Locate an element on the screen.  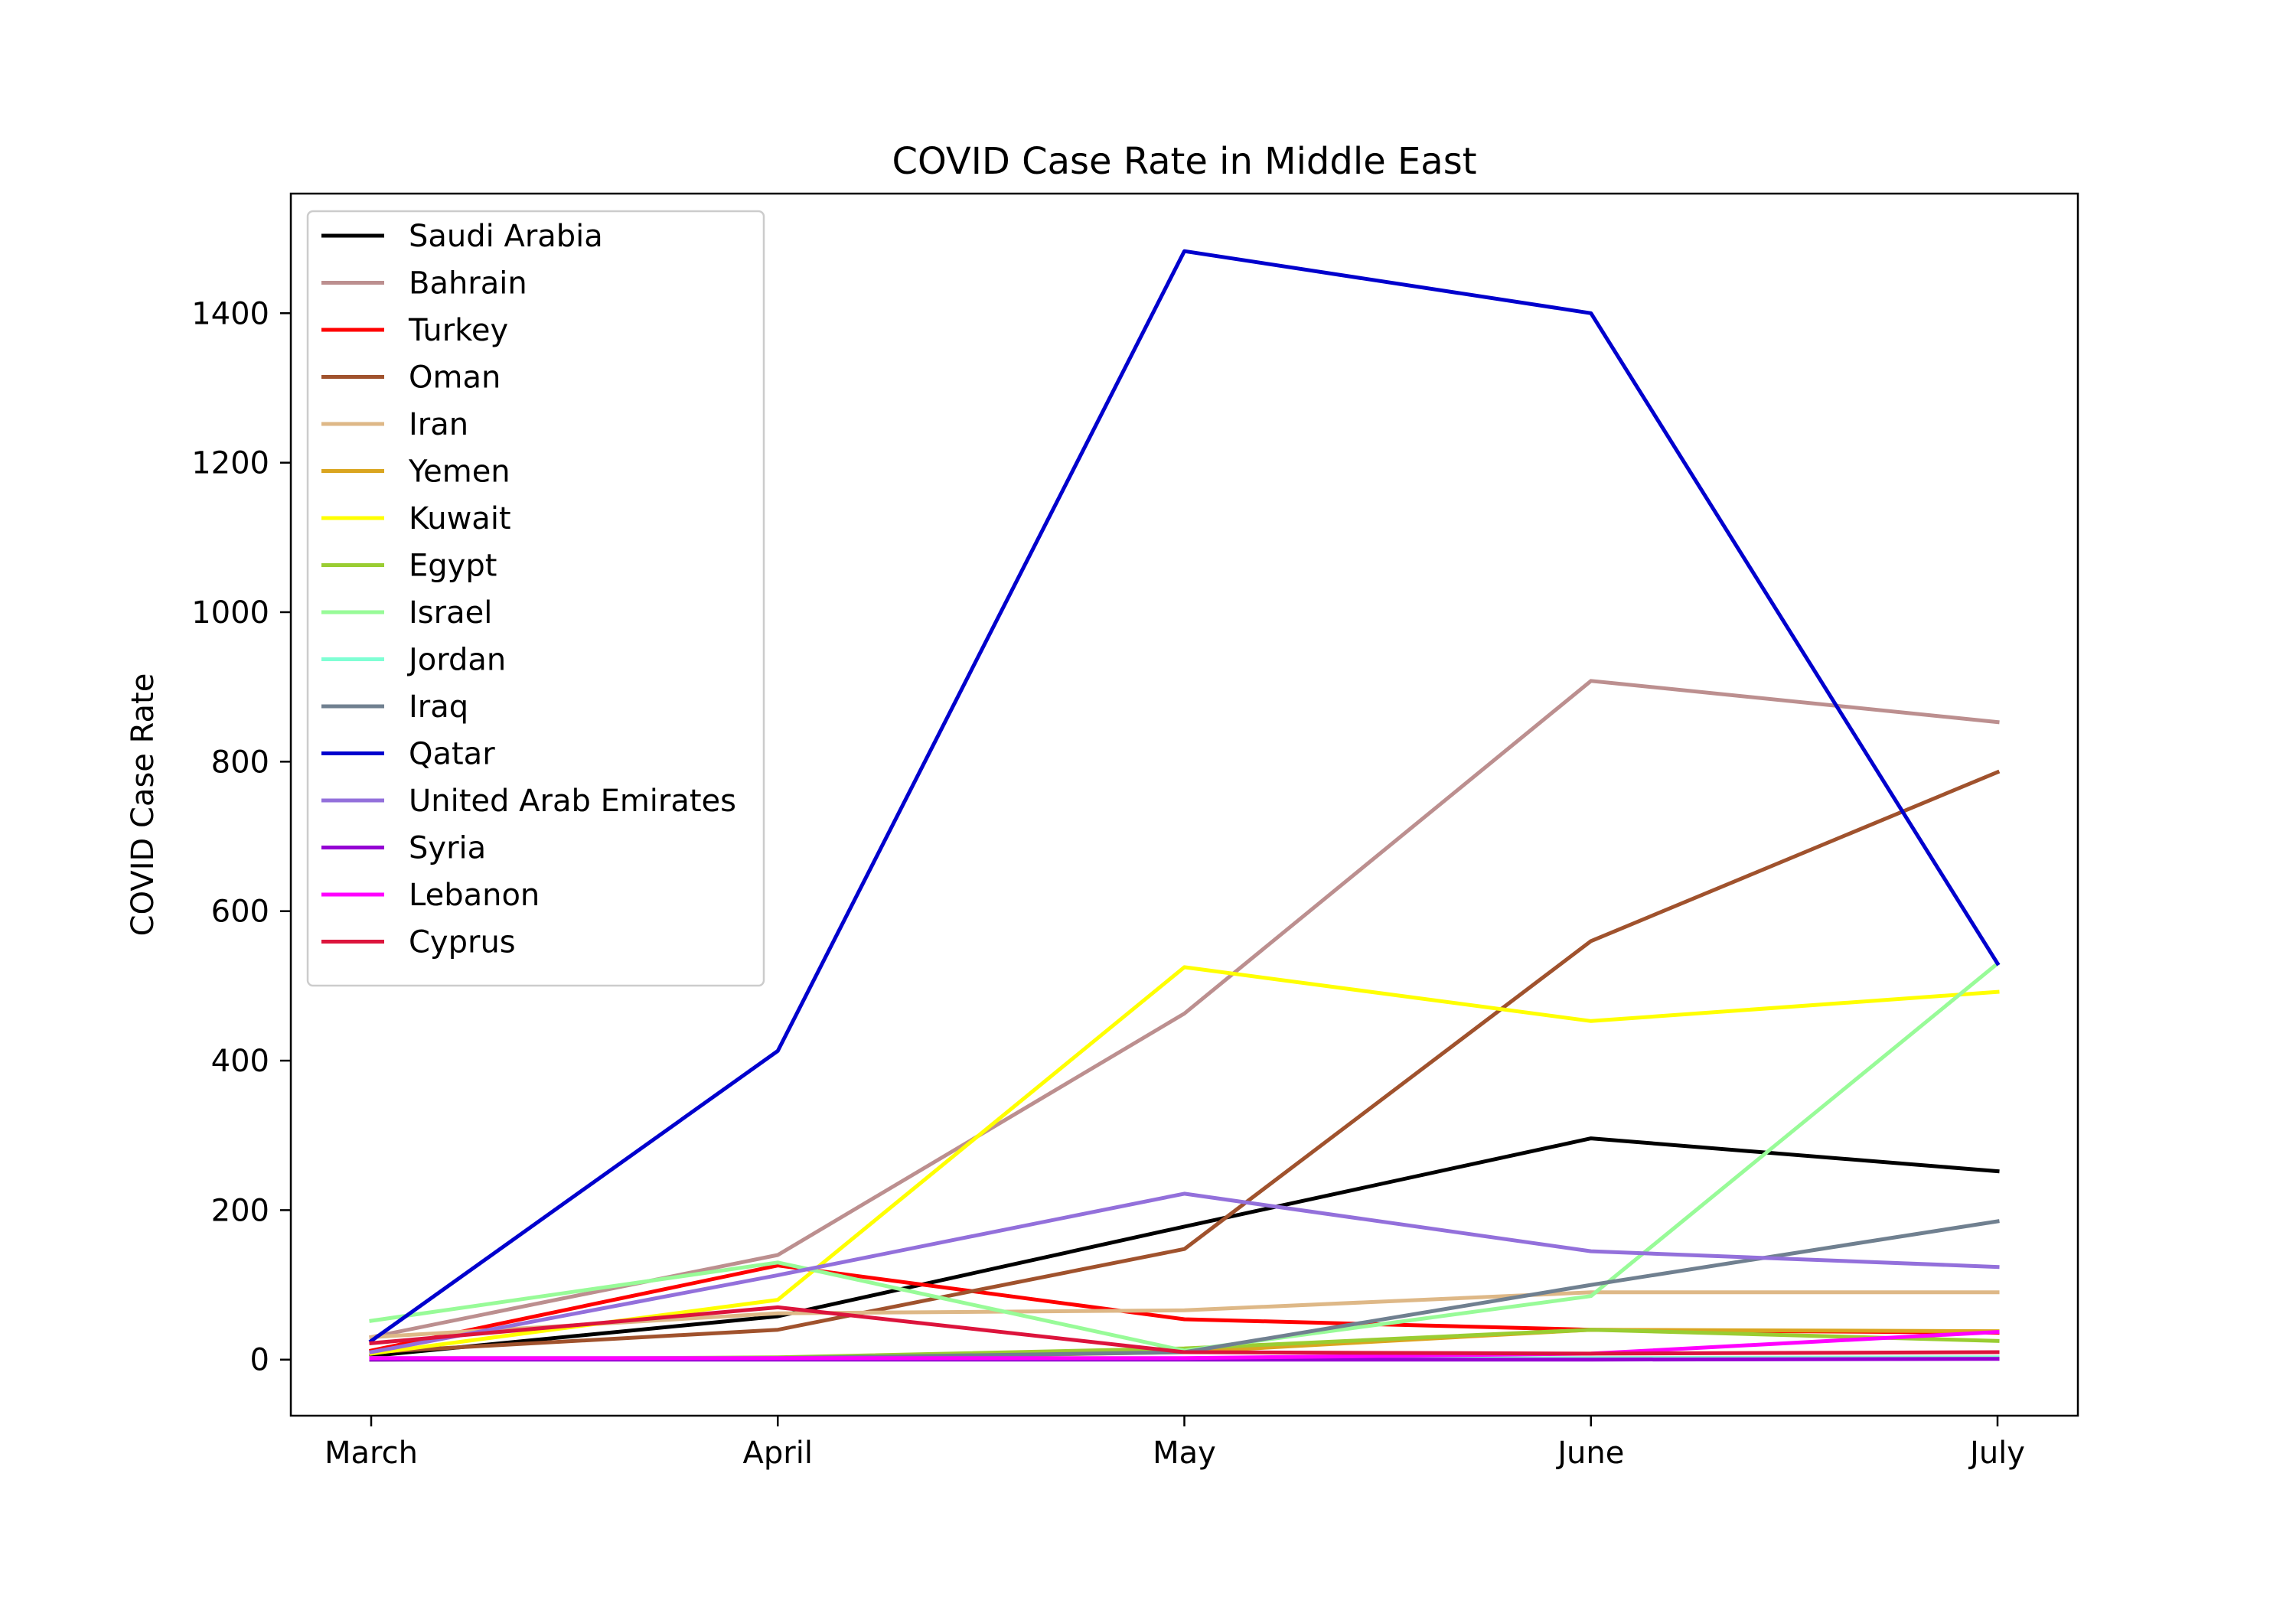
y-tick-label: 800 is located at coordinates (240, 762).